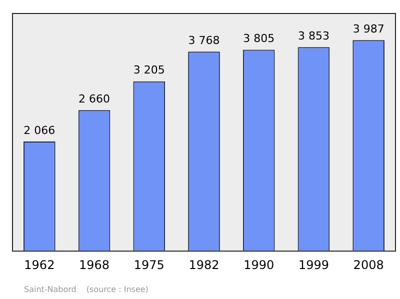 The height and width of the screenshot is (299, 400). Describe the element at coordinates (314, 36) in the screenshot. I see `data-label: 3 853` at that location.